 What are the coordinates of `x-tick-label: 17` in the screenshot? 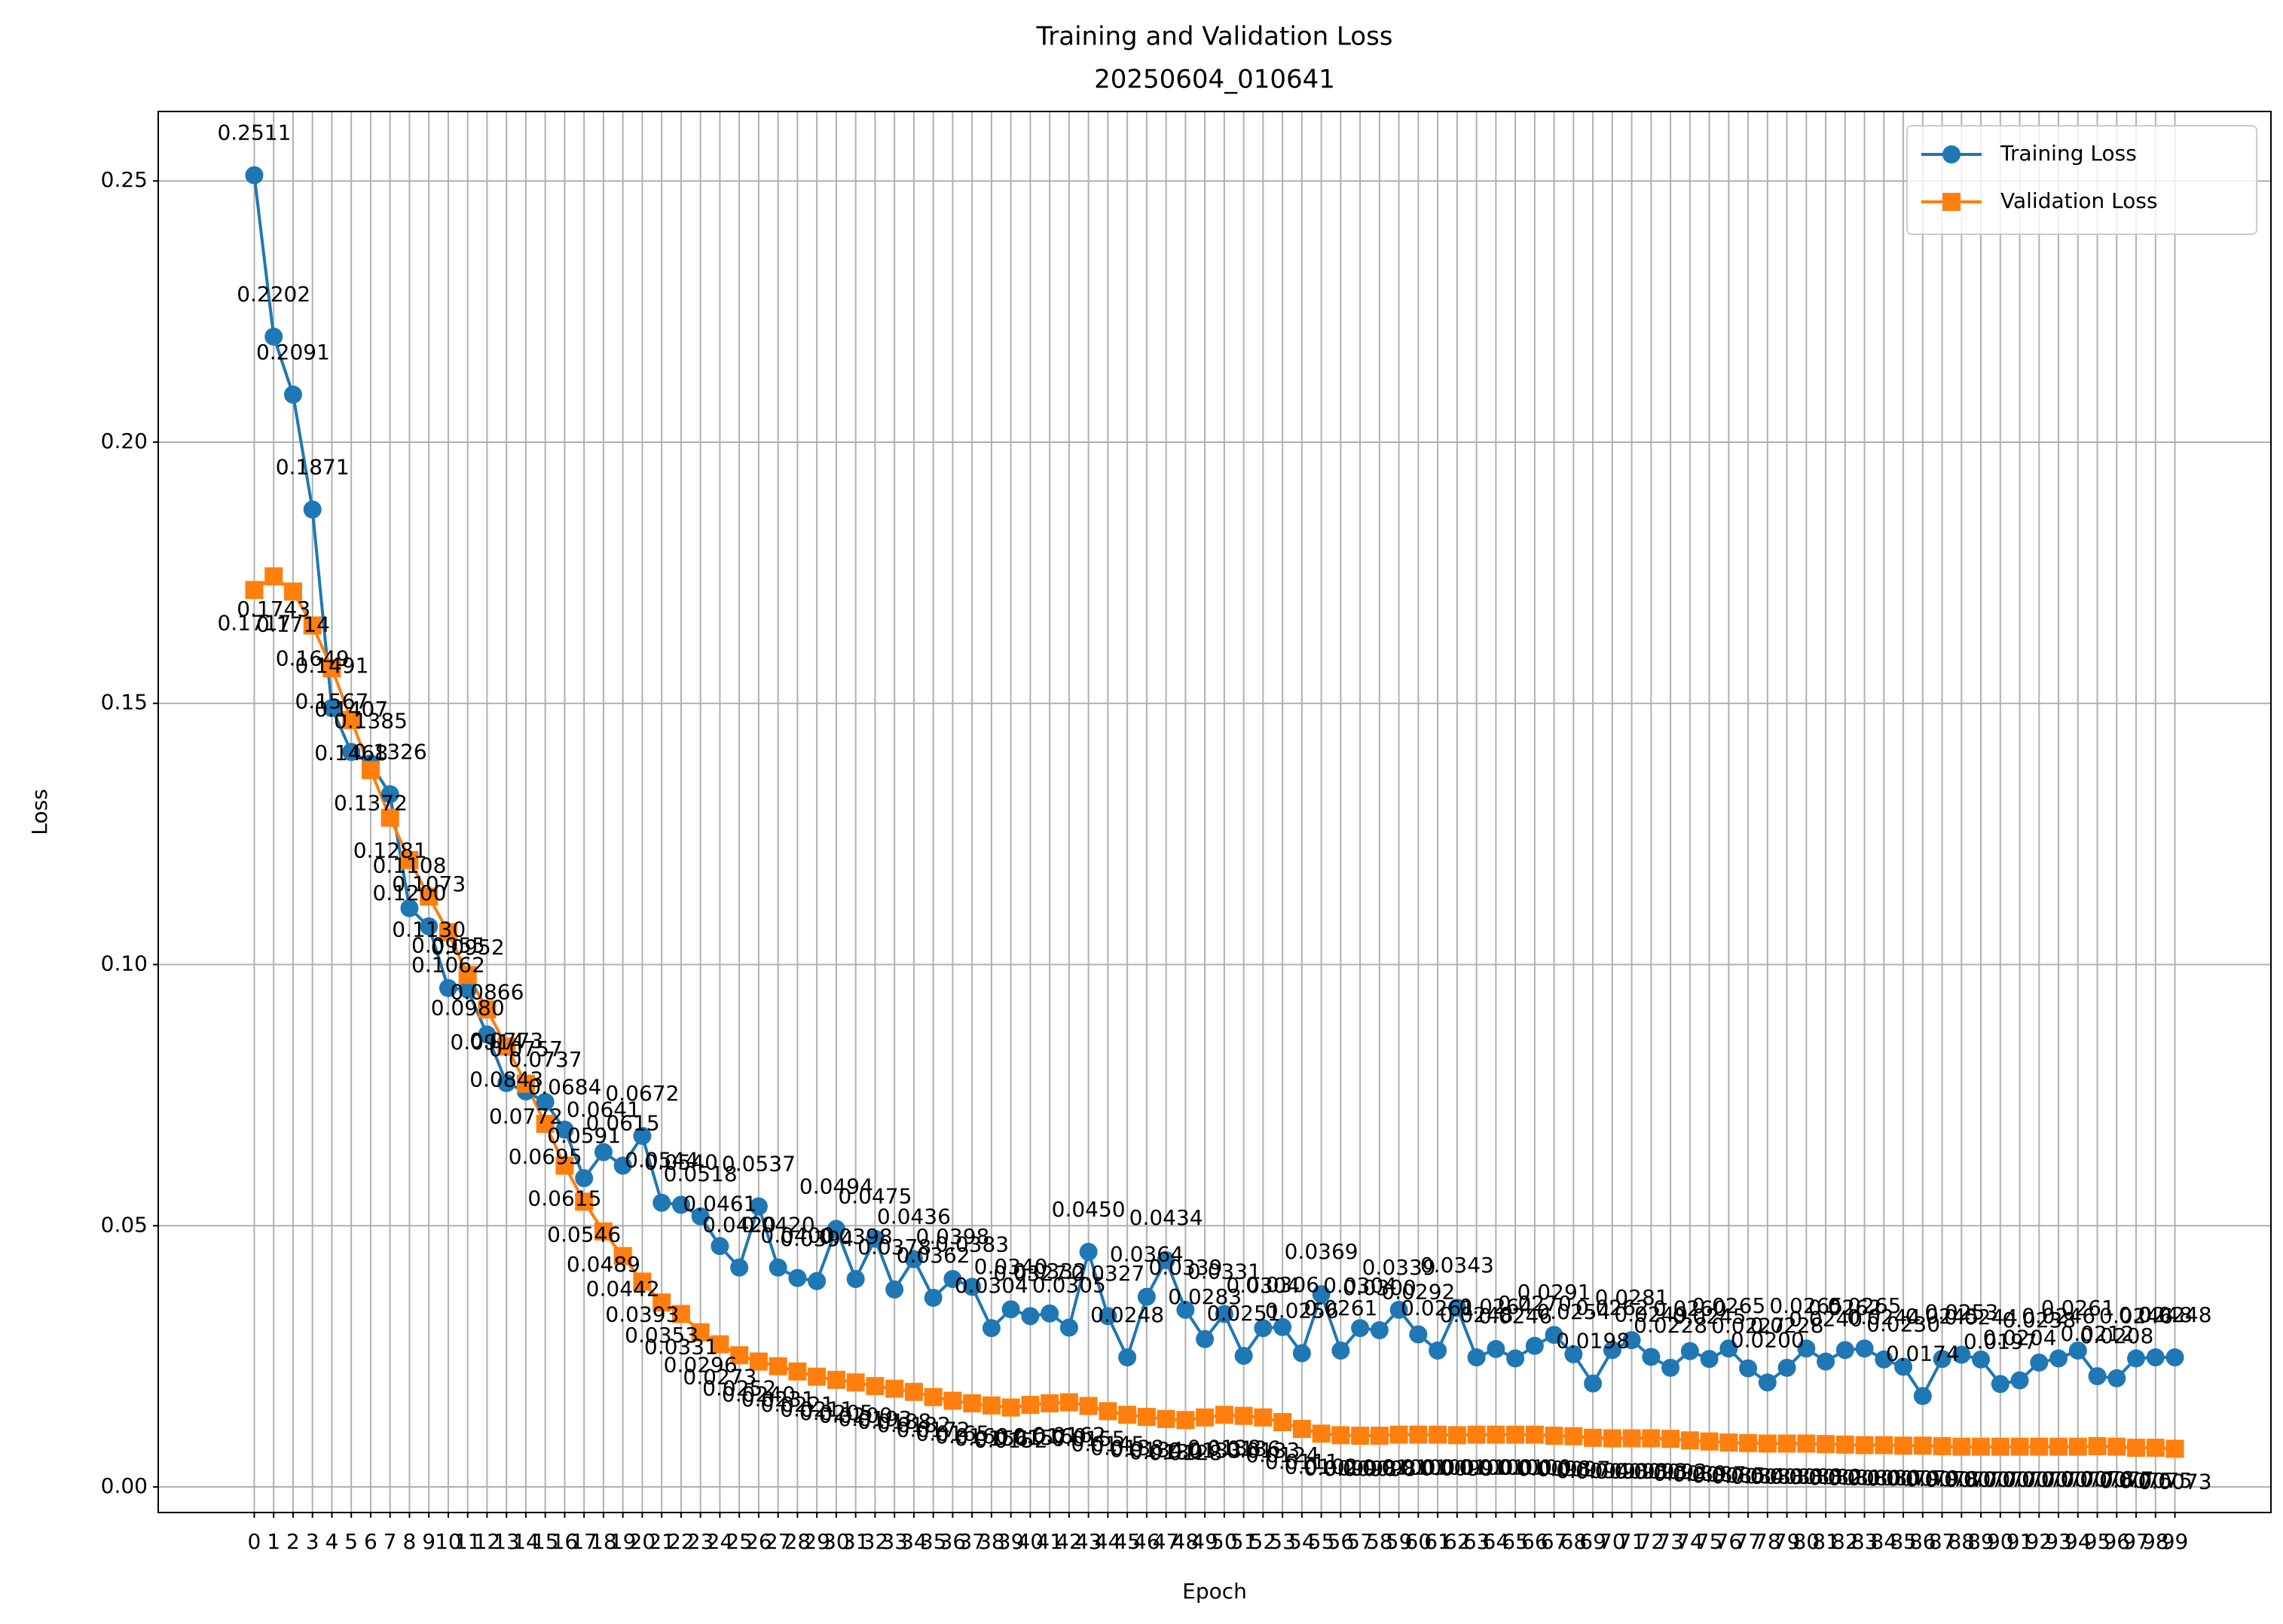 It's located at (583, 1542).